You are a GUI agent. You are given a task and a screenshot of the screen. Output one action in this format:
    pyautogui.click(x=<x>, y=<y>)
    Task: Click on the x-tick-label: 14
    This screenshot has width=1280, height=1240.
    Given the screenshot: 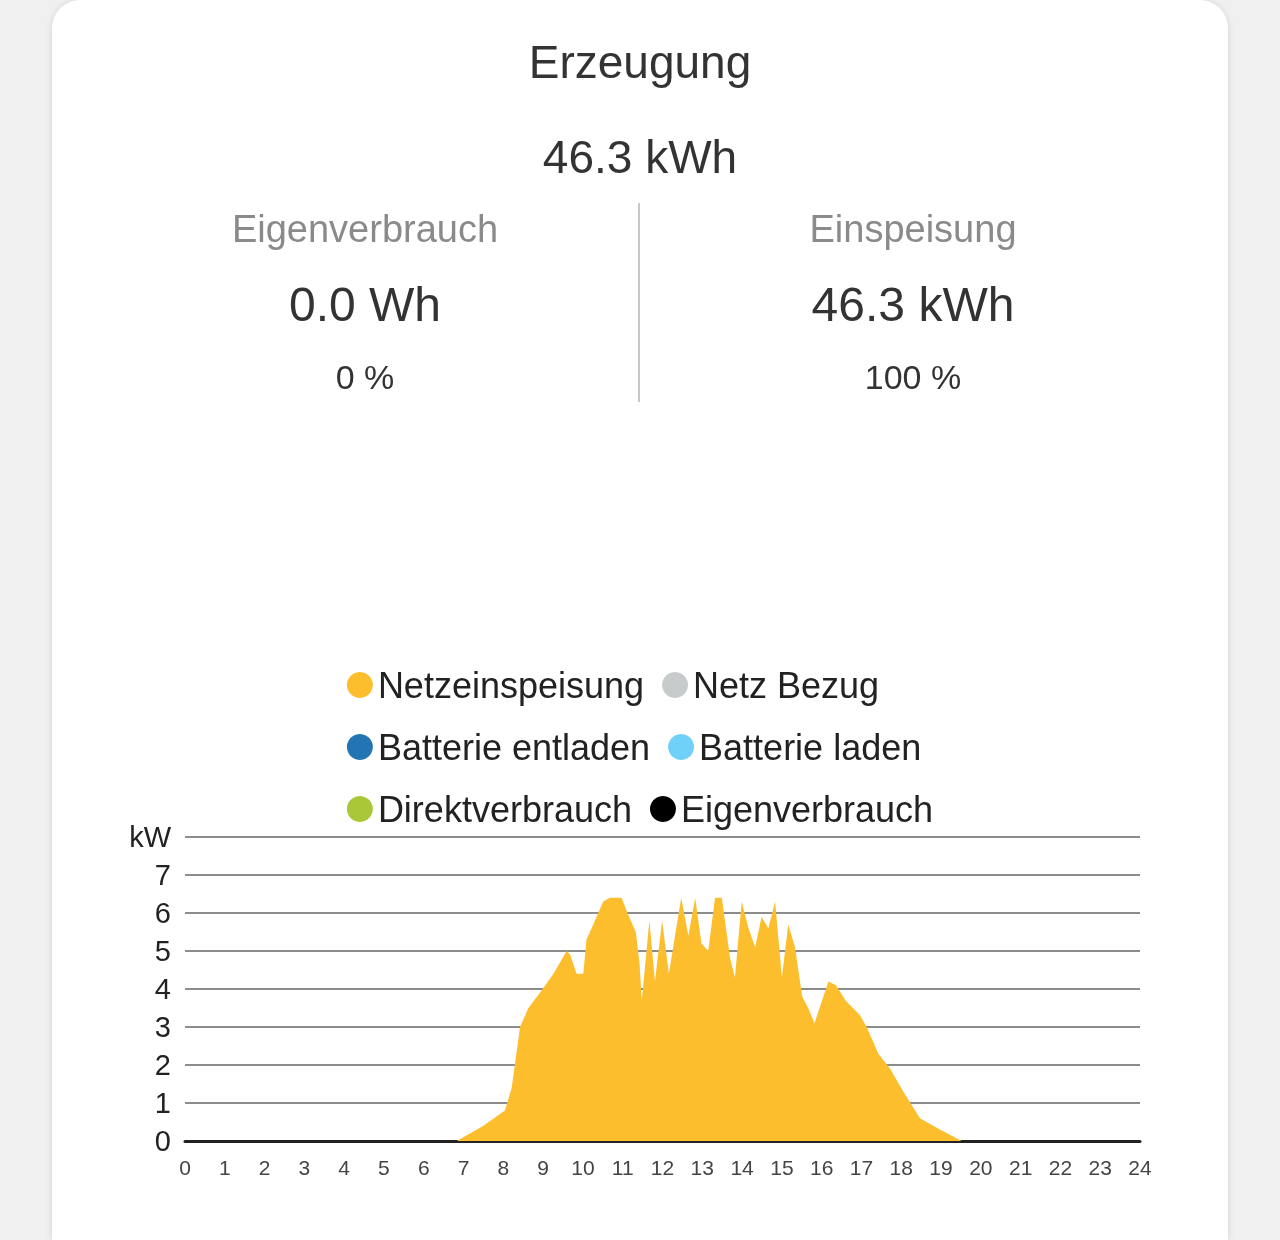 What is the action you would take?
    pyautogui.click(x=742, y=1167)
    